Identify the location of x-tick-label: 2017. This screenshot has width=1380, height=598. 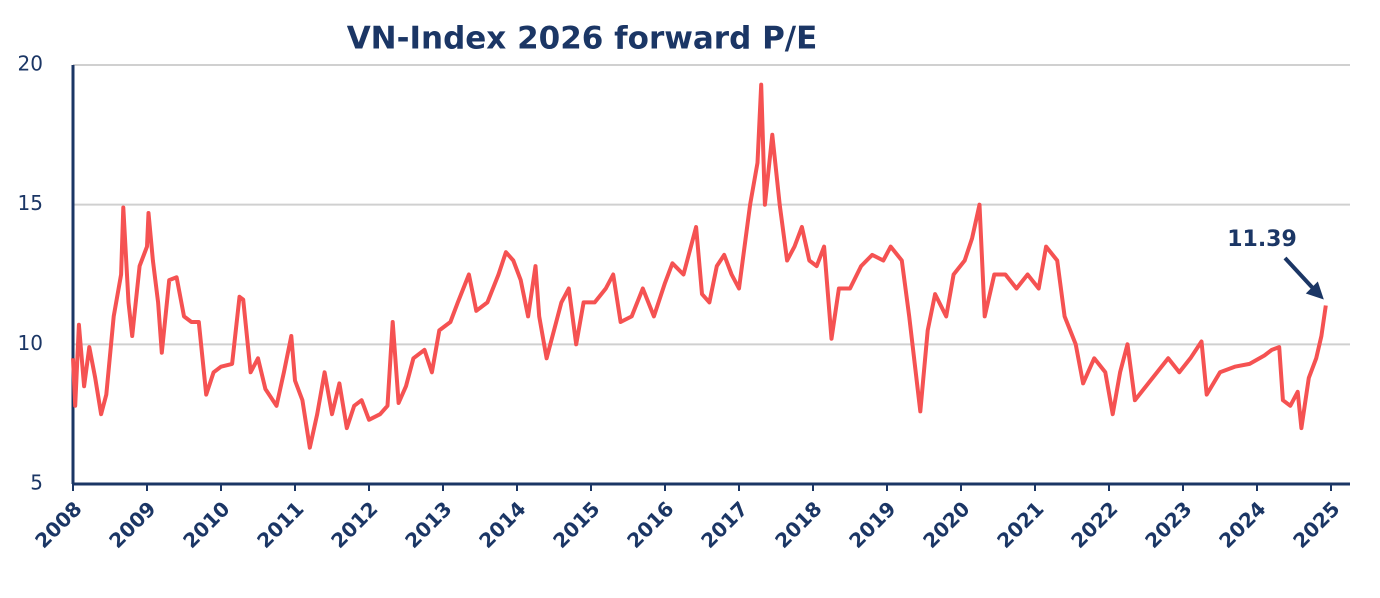
(724, 525).